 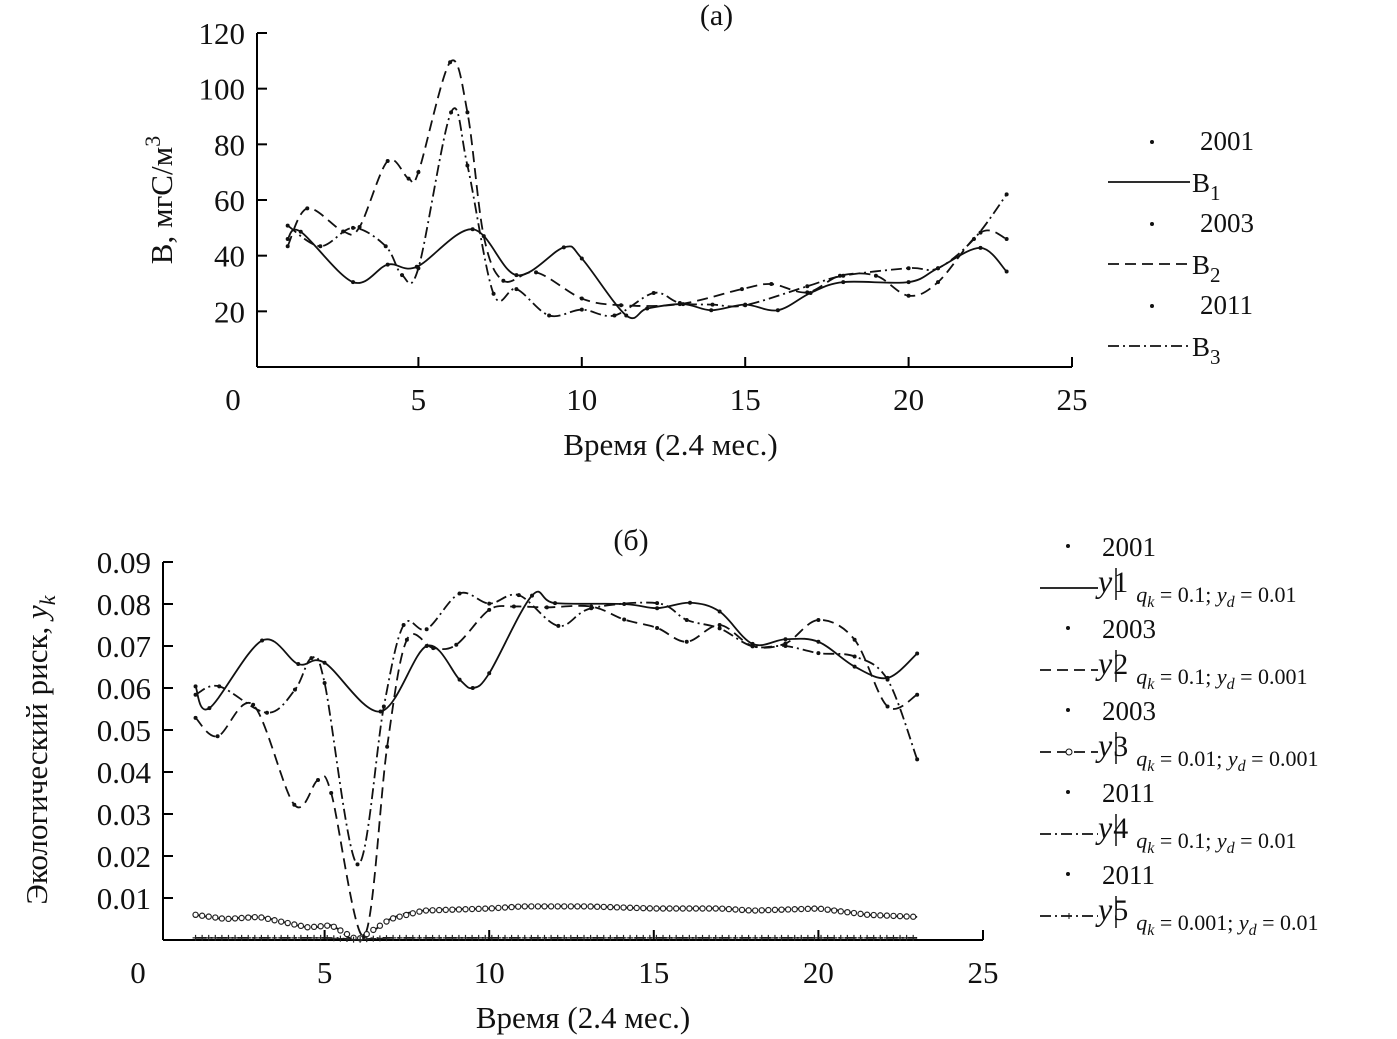 I want to click on legend-label-B1: B1, so click(x=1206, y=186).